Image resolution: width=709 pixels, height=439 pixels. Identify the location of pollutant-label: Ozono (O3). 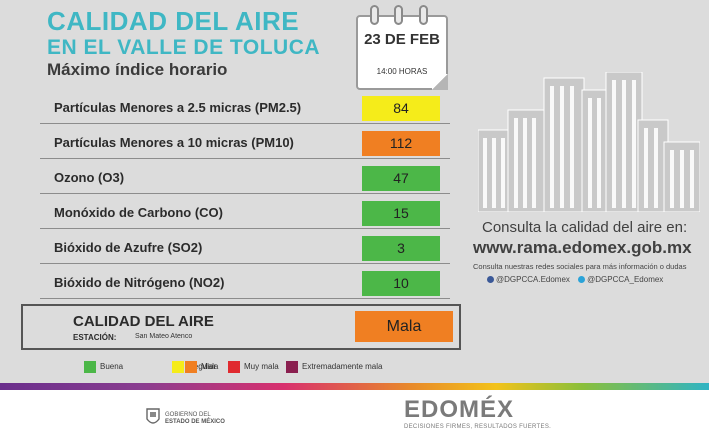
(89, 177).